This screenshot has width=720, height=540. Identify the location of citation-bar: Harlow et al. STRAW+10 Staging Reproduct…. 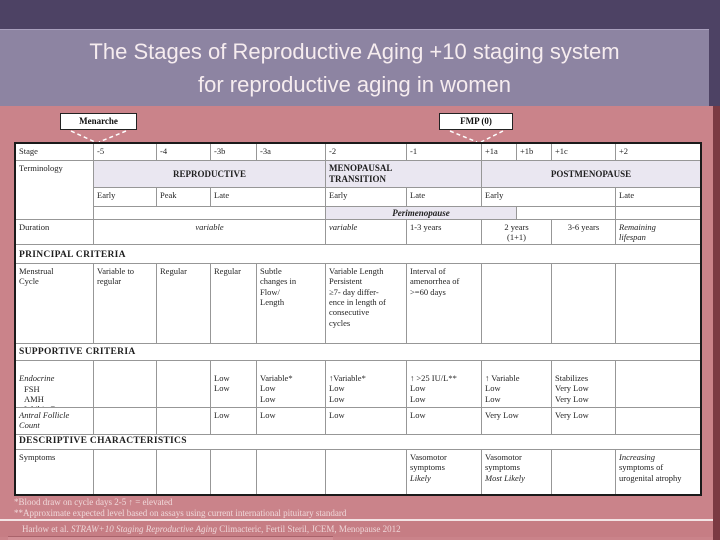
(356, 528).